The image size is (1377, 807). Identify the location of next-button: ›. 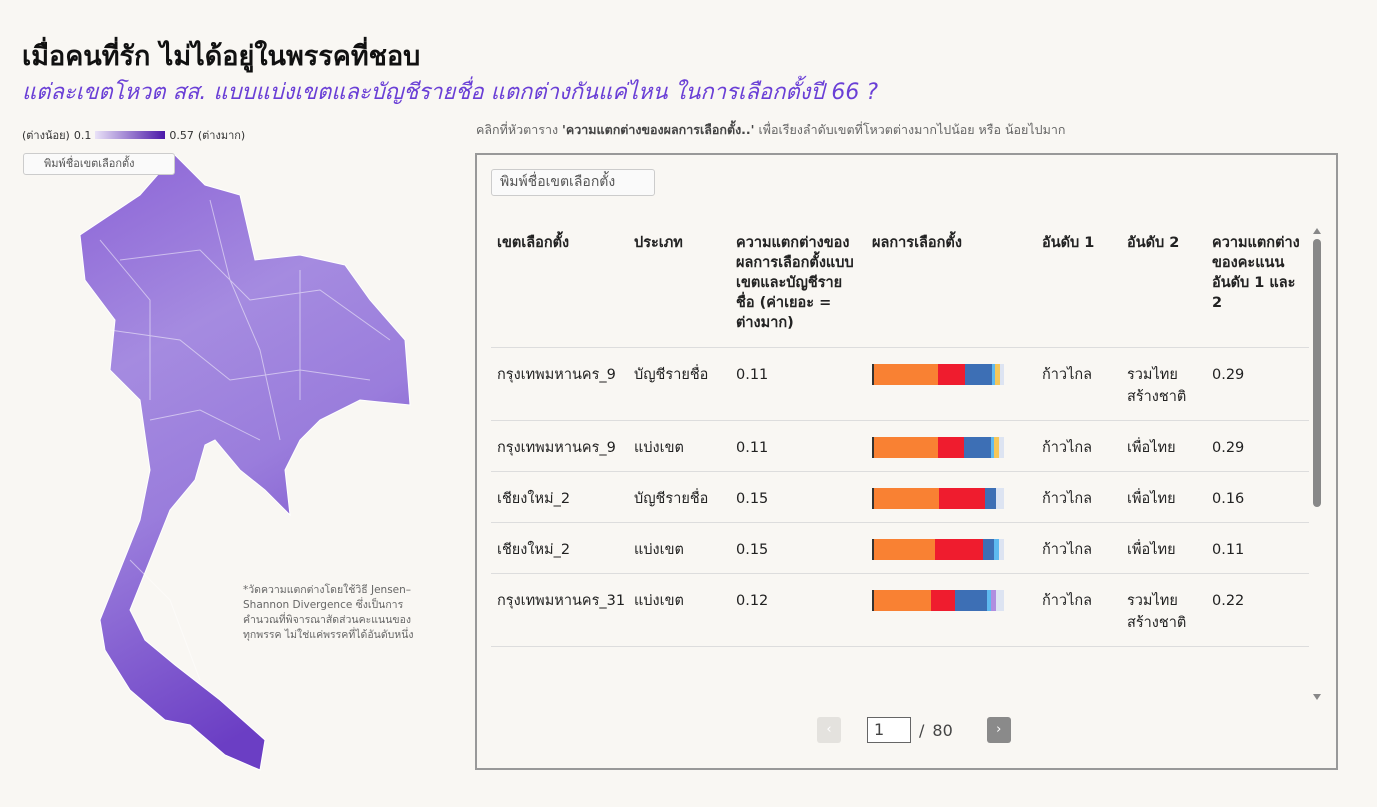
(998, 730).